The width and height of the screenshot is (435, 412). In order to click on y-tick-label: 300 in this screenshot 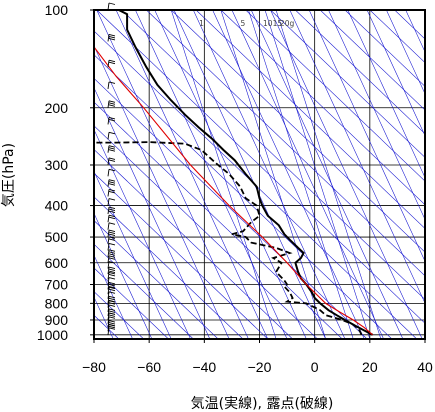, I will do `click(57, 165)`.